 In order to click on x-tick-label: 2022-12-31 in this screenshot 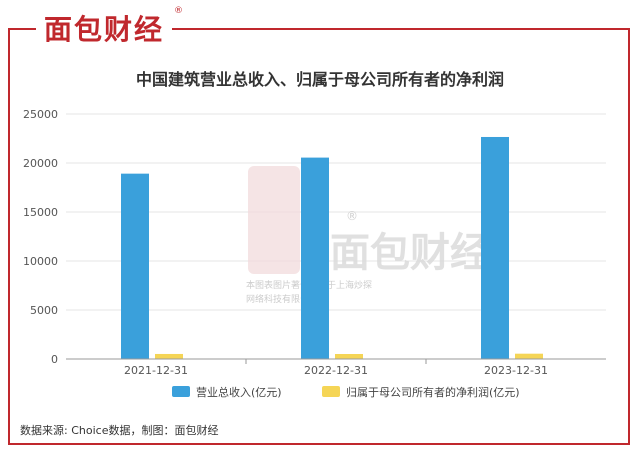, I will do `click(336, 370)`.